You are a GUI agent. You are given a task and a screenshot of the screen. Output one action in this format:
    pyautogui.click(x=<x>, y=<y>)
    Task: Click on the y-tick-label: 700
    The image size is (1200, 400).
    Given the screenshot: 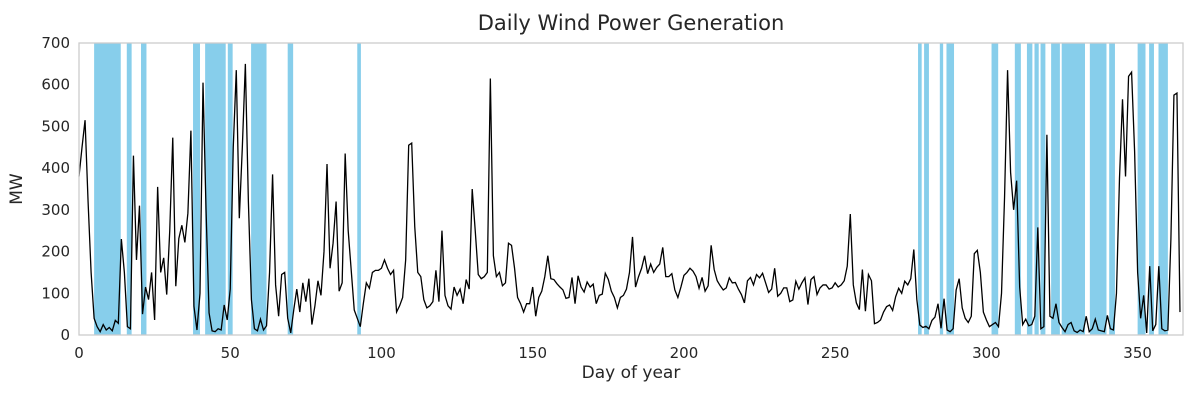 What is the action you would take?
    pyautogui.click(x=55, y=43)
    